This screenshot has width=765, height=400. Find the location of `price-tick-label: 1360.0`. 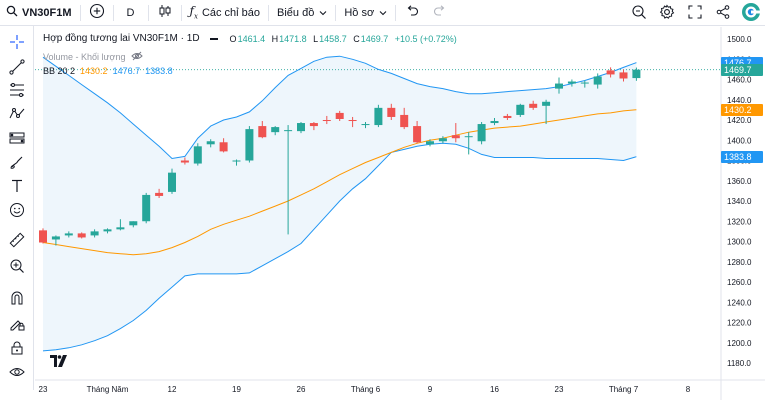

price-tick-label: 1360.0 is located at coordinates (739, 181).